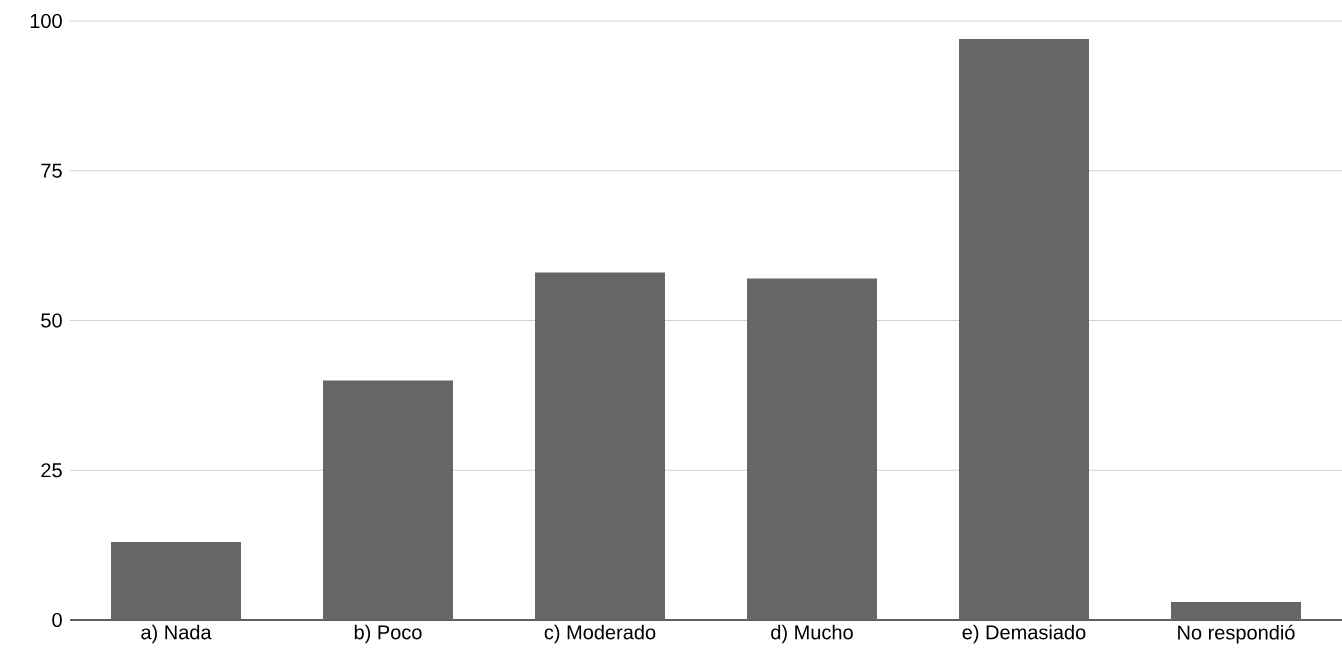  What do you see at coordinates (51, 320) in the screenshot?
I see `y-tick-label: 50` at bounding box center [51, 320].